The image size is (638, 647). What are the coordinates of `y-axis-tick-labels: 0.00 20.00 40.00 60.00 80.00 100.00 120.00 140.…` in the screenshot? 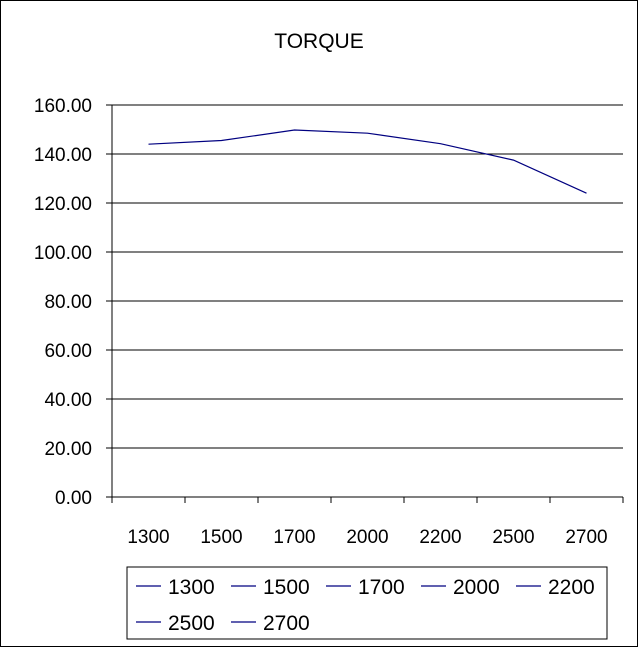 It's located at (63, 302).